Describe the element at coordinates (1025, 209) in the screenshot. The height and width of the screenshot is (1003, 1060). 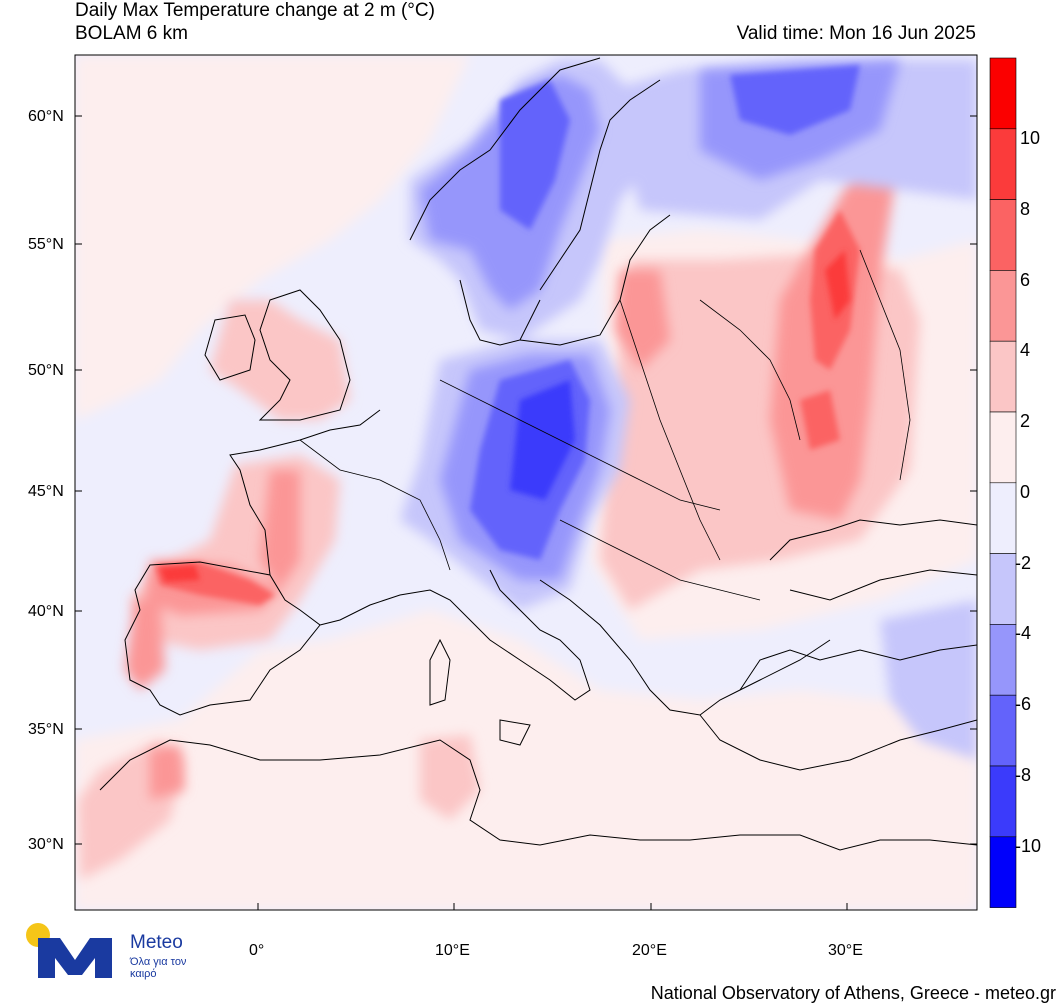
I see `colorbar-label-8: 8` at that location.